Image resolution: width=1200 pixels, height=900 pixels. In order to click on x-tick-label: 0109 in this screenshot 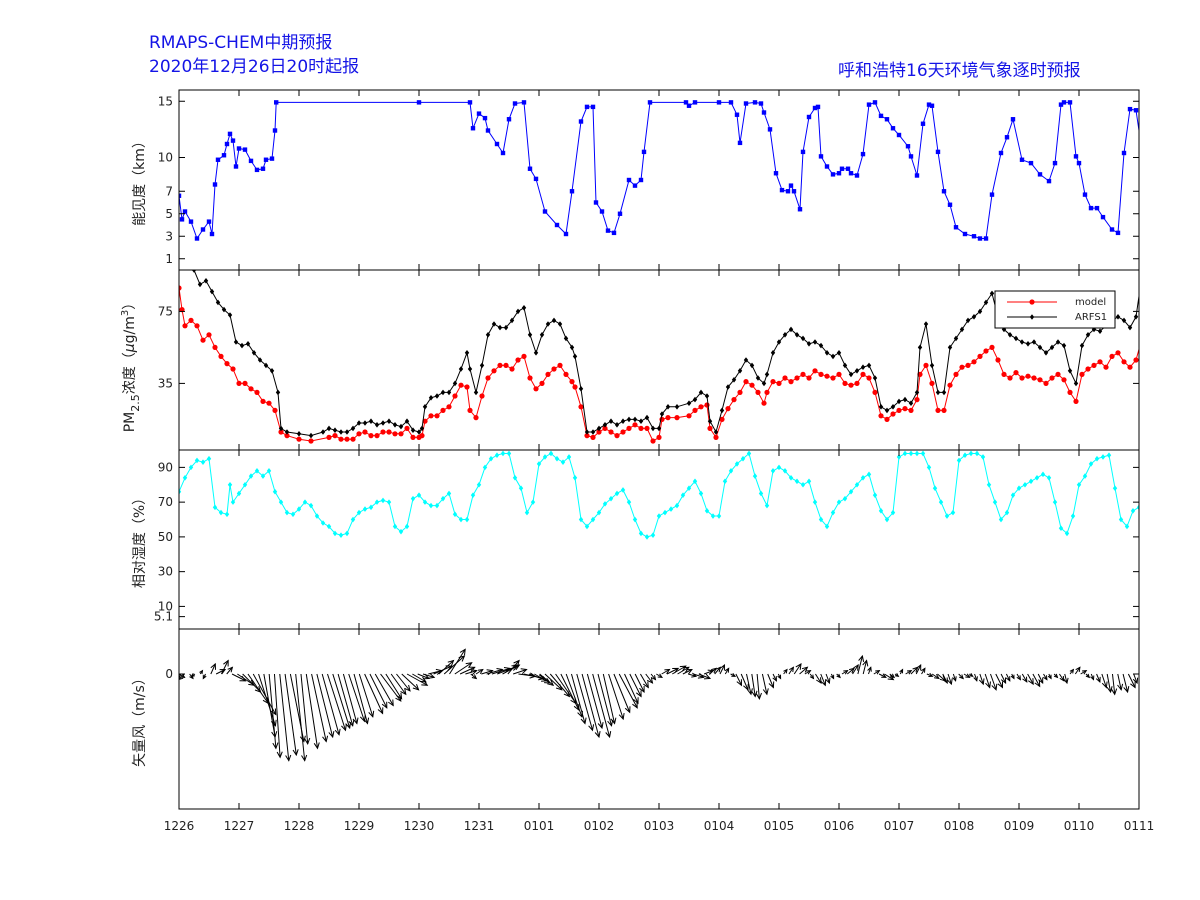, I will do `click(1019, 826)`.